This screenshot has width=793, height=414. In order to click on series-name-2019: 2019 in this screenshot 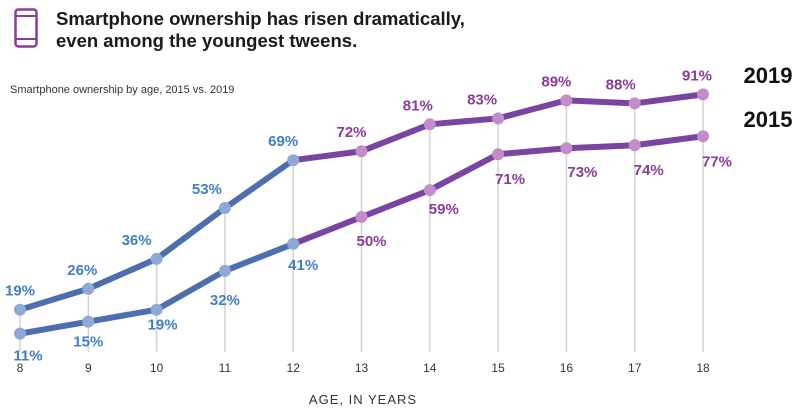, I will do `click(768, 75)`.